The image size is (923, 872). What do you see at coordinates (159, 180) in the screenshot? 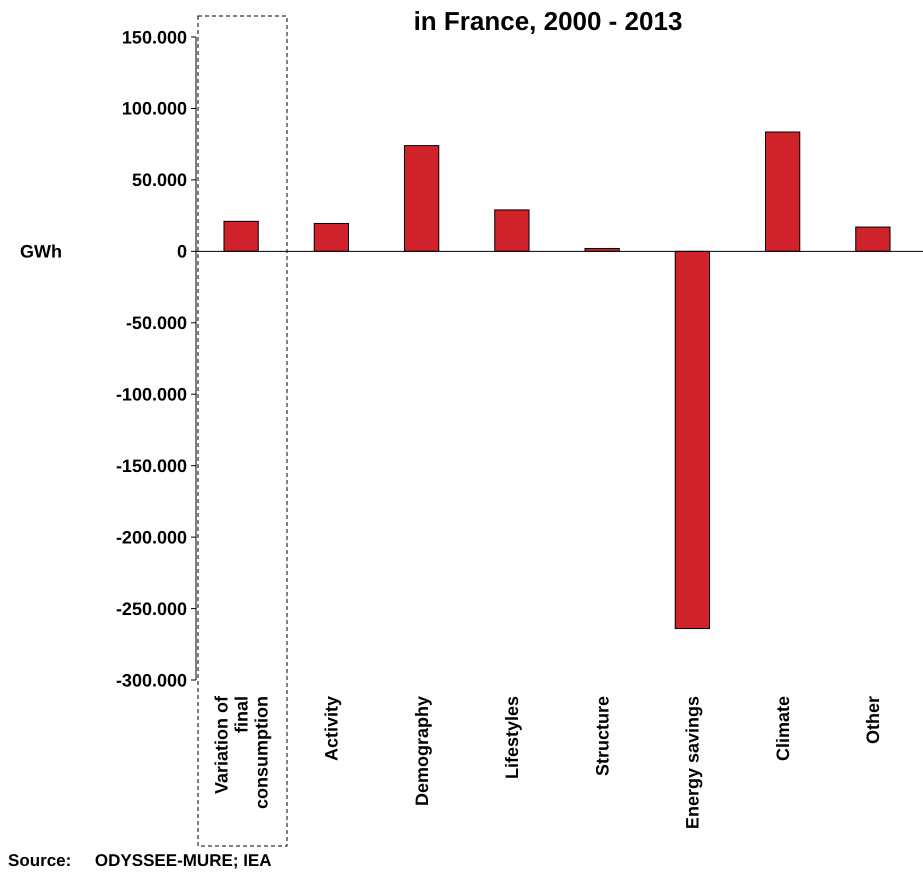
I see `y-tick-label: 50.000` at bounding box center [159, 180].